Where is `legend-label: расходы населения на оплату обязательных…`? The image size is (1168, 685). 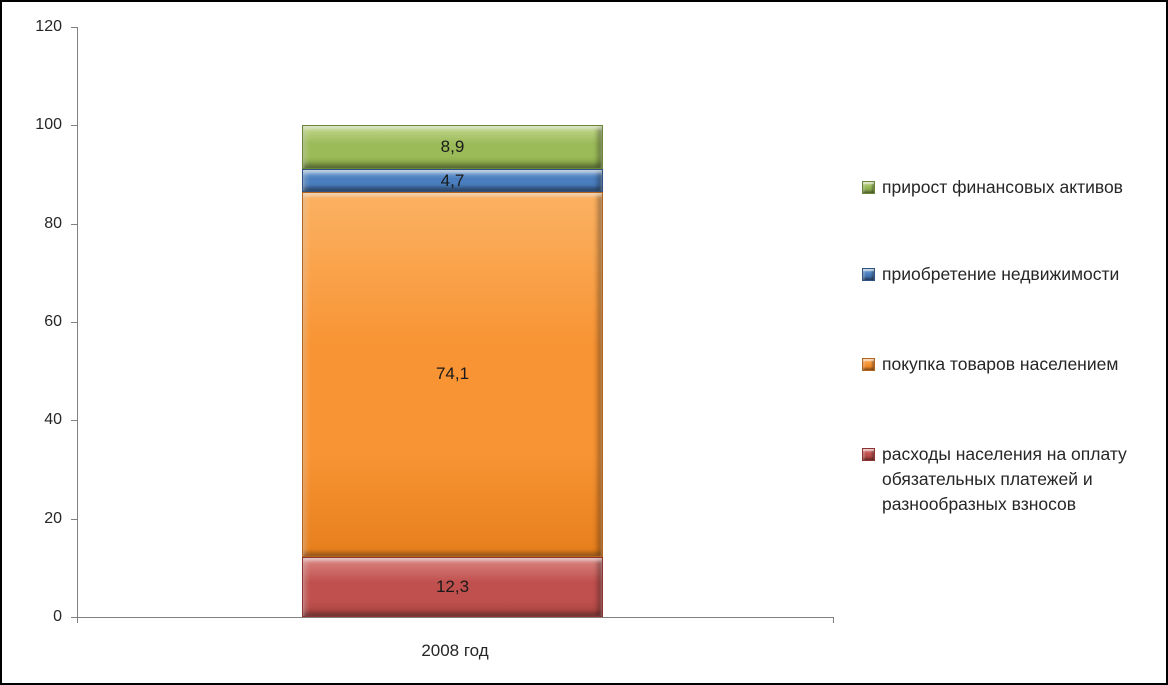
legend-label: расходы населения на оплату обязательных… is located at coordinates (1004, 479).